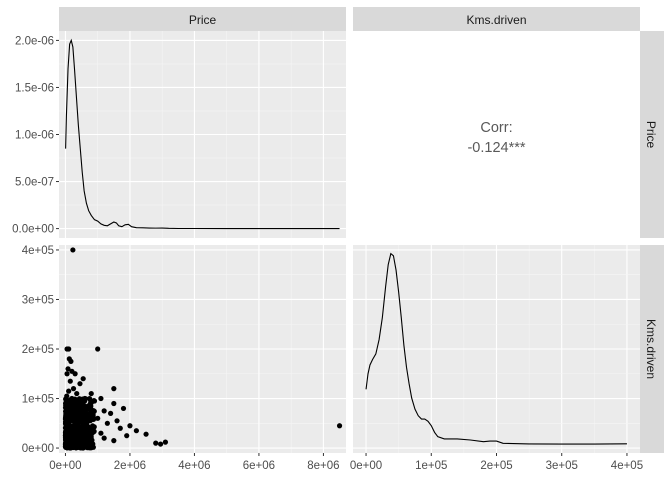 The image size is (672, 480). What do you see at coordinates (34, 183) in the screenshot?
I see `price-density-y-tick-label: 5.0e-07` at bounding box center [34, 183].